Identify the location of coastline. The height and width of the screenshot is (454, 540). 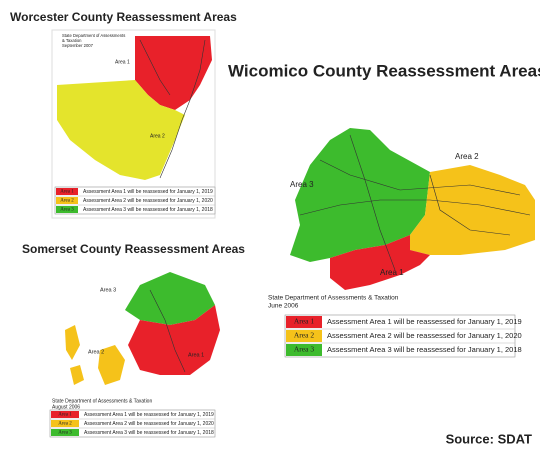
(182, 109).